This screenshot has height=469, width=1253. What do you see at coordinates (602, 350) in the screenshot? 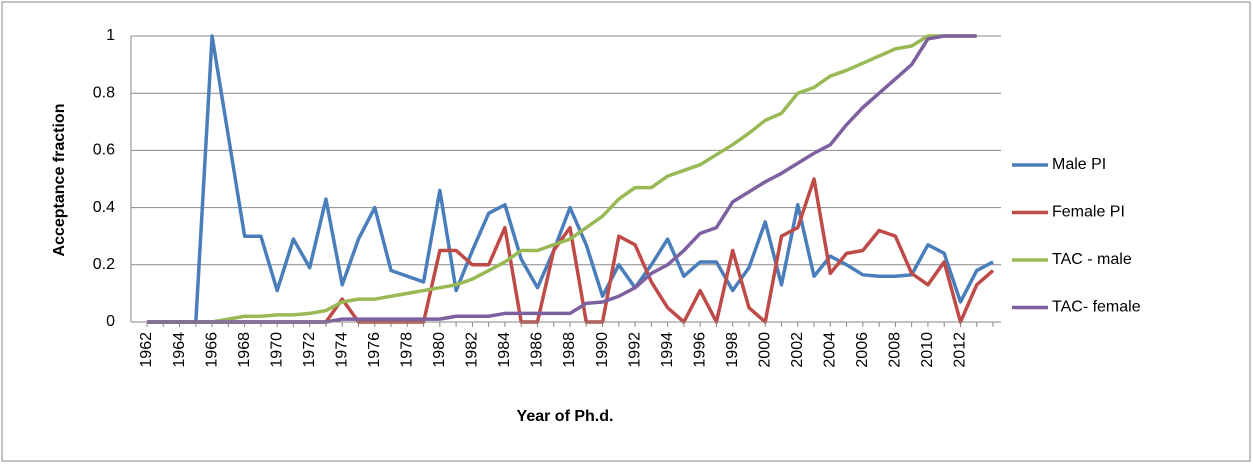
I see `x-tick-label: 1990` at bounding box center [602, 350].